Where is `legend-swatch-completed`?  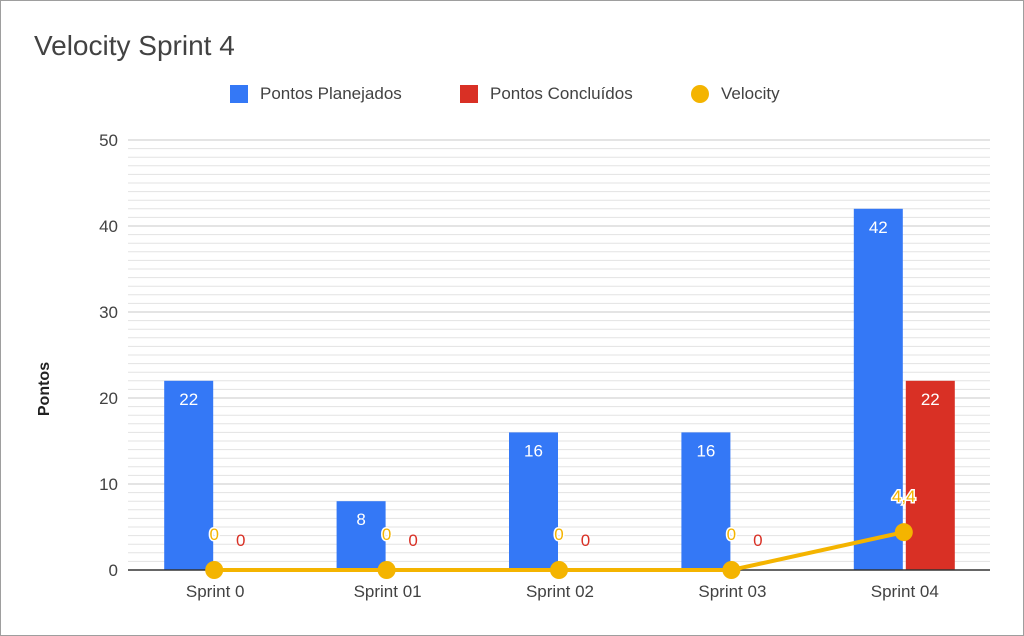
legend-swatch-completed is located at coordinates (469, 94).